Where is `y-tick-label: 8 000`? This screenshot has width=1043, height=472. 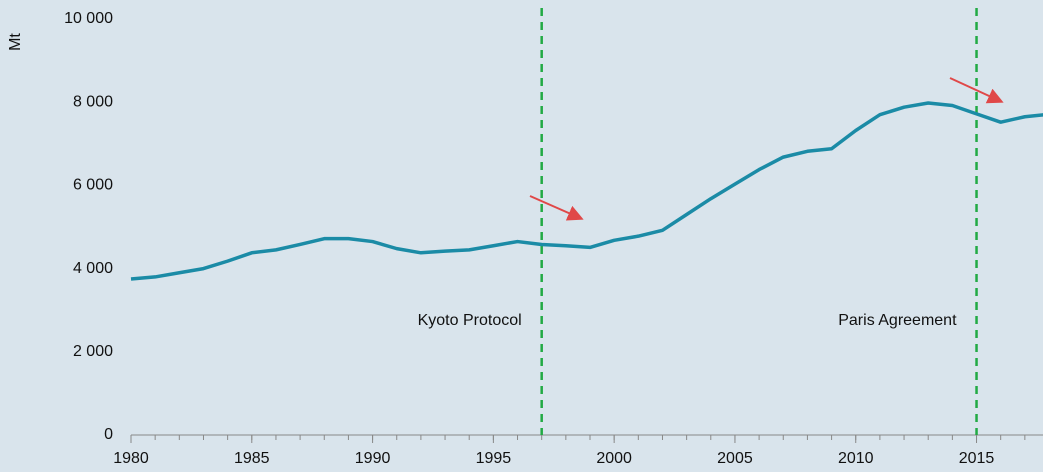 y-tick-label: 8 000 is located at coordinates (93, 101).